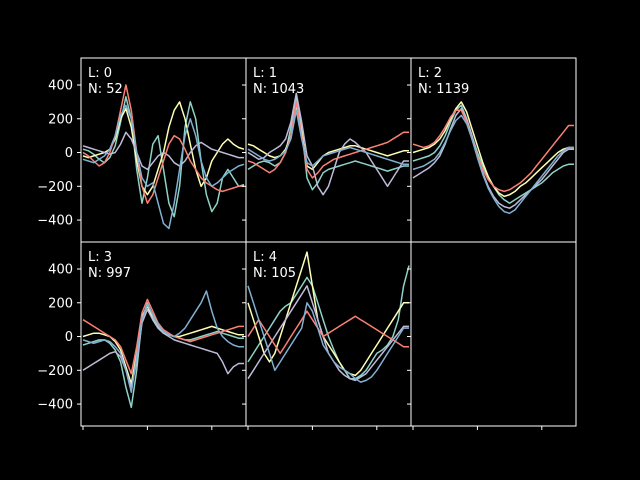 The image size is (640, 480). Describe the element at coordinates (278, 89) in the screenshot. I see `panel-1-label-line2: N: 1043` at that location.